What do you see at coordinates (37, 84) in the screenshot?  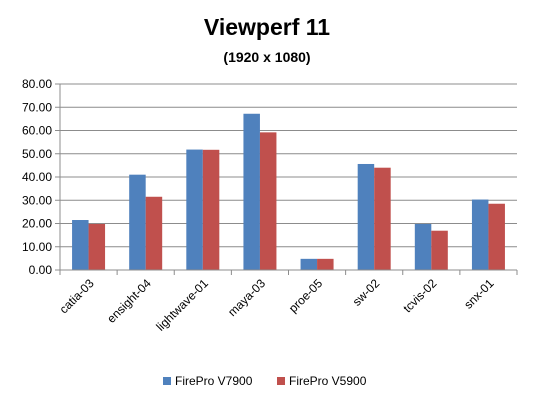 I see `y-tick-label: 80.00` at bounding box center [37, 84].